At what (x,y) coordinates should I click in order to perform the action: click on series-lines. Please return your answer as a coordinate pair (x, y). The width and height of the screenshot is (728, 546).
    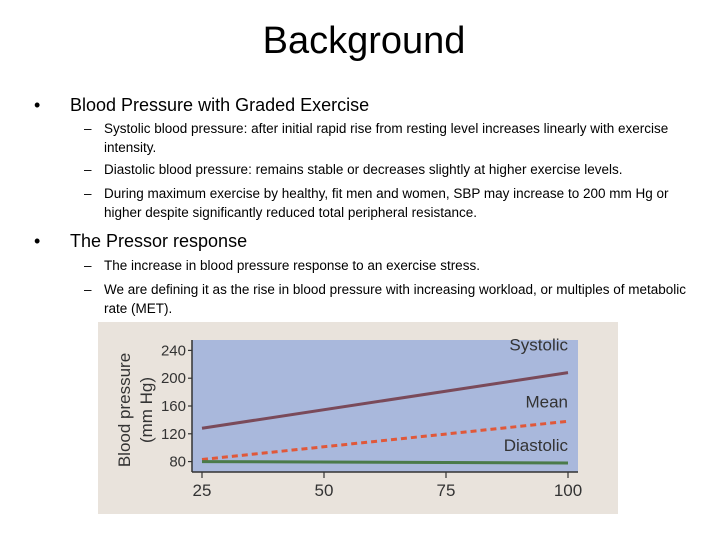
    Looking at the image, I should click on (385, 418).